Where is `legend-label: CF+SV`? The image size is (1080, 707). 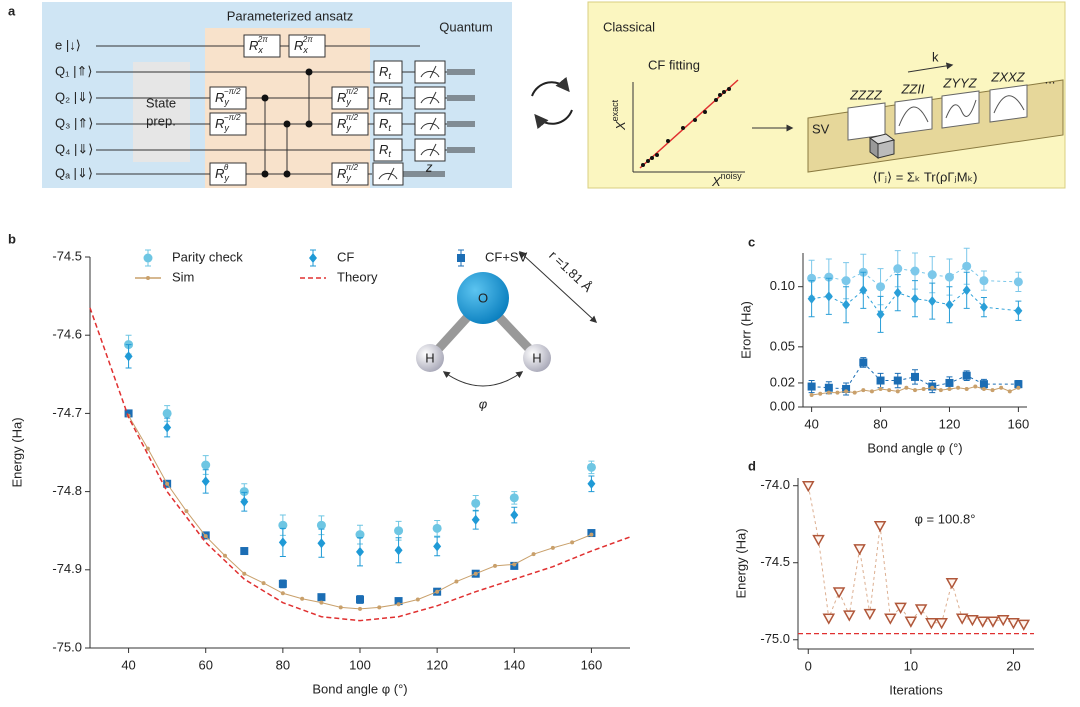
legend-label: CF+SV is located at coordinates (506, 256).